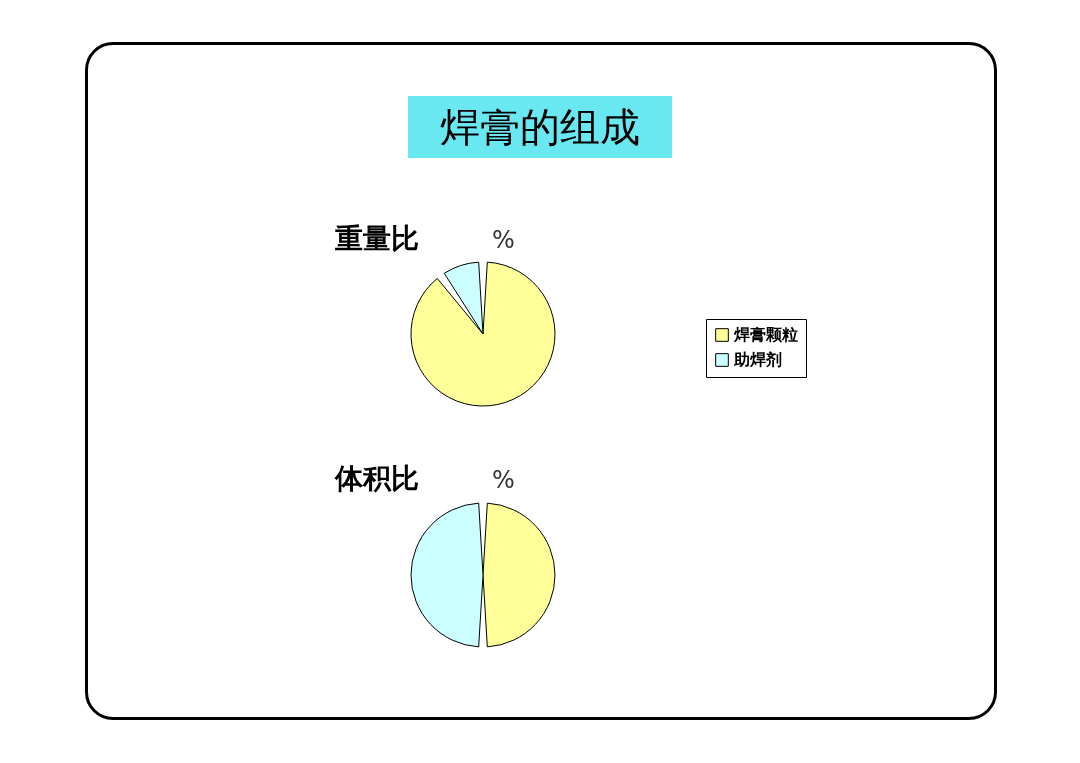  I want to click on legend-label: 助焊剂, so click(757, 359).